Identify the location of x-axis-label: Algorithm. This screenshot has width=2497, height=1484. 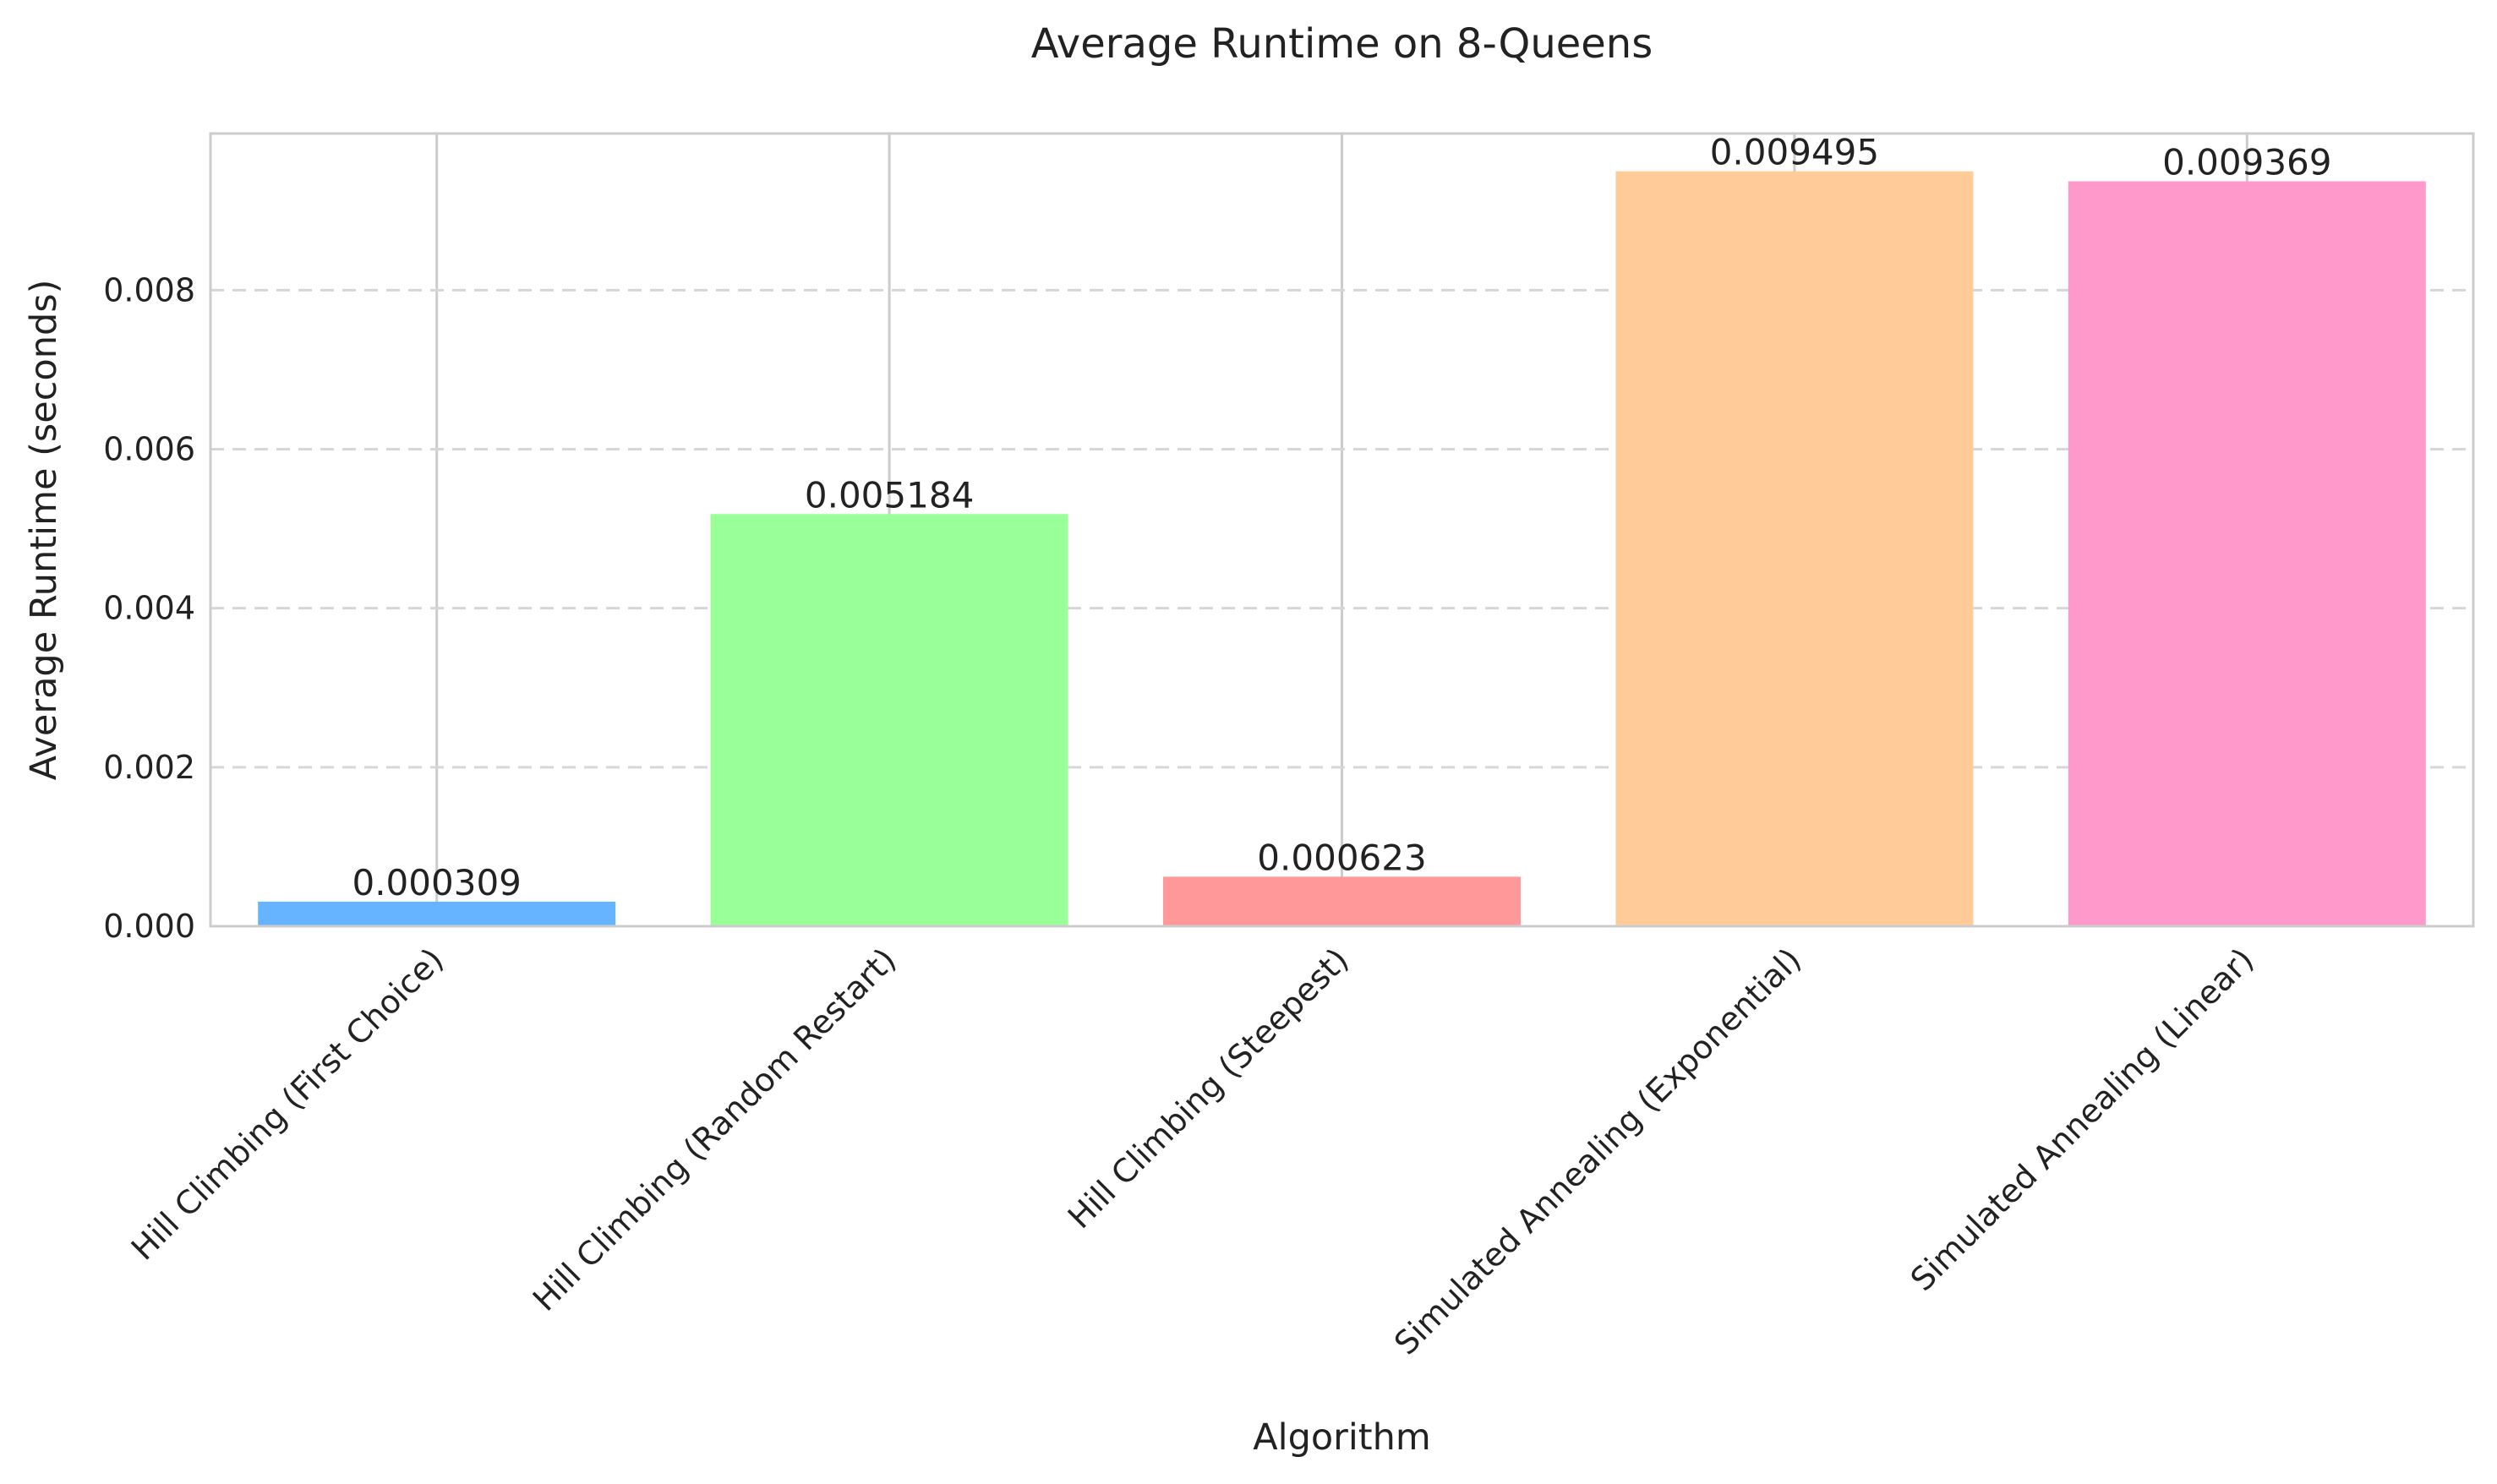
(1342, 1438).